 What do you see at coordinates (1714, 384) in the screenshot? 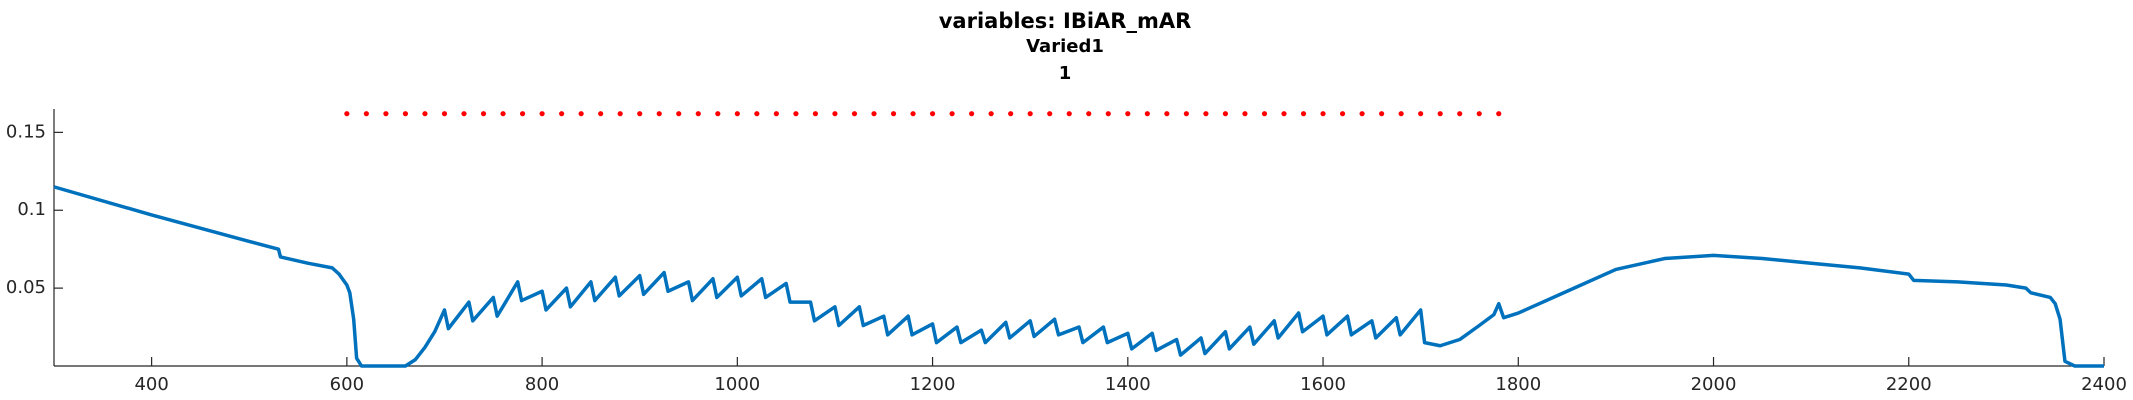
I see `x-tick-label: 2000` at bounding box center [1714, 384].